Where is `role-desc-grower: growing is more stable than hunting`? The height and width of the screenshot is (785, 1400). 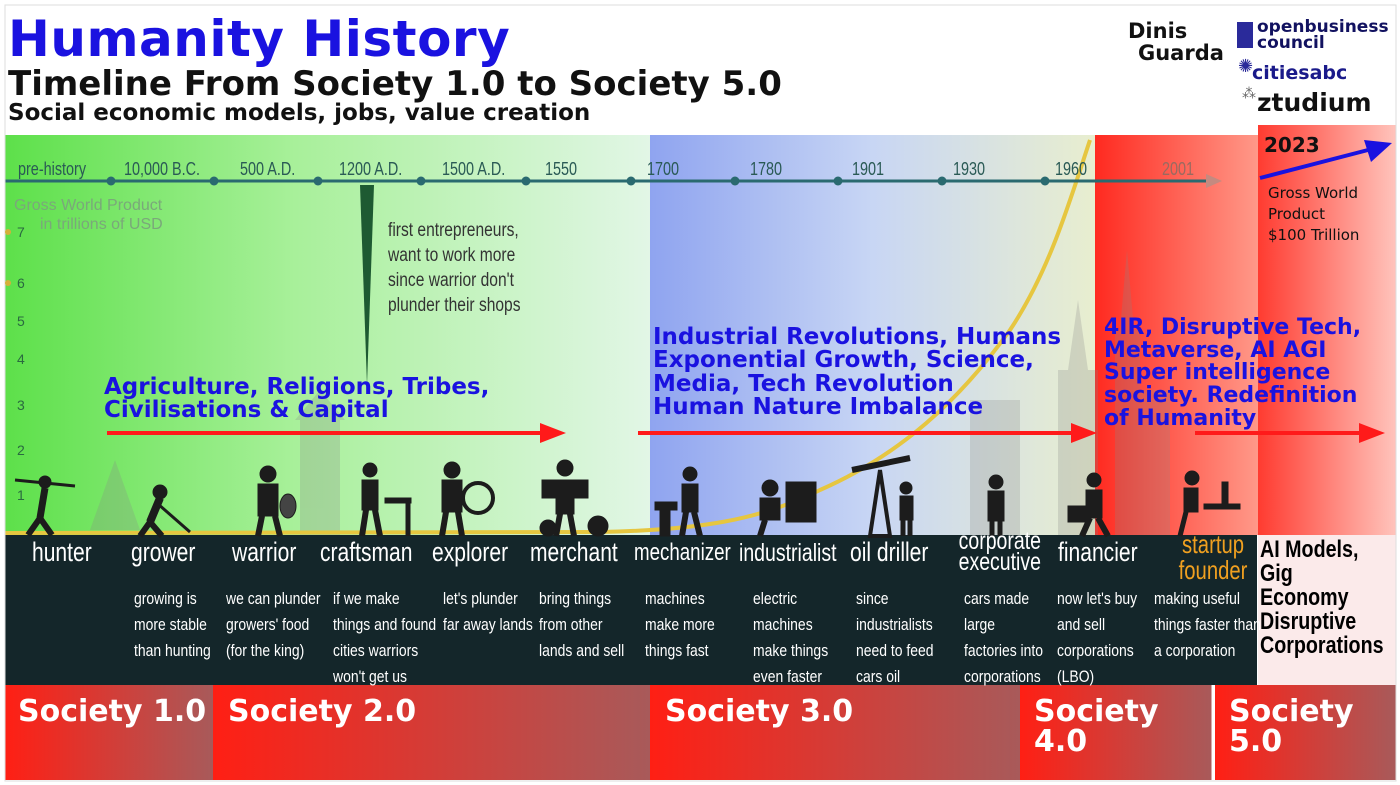
role-desc-grower: growing is more stable than hunting is located at coordinates (172, 624).